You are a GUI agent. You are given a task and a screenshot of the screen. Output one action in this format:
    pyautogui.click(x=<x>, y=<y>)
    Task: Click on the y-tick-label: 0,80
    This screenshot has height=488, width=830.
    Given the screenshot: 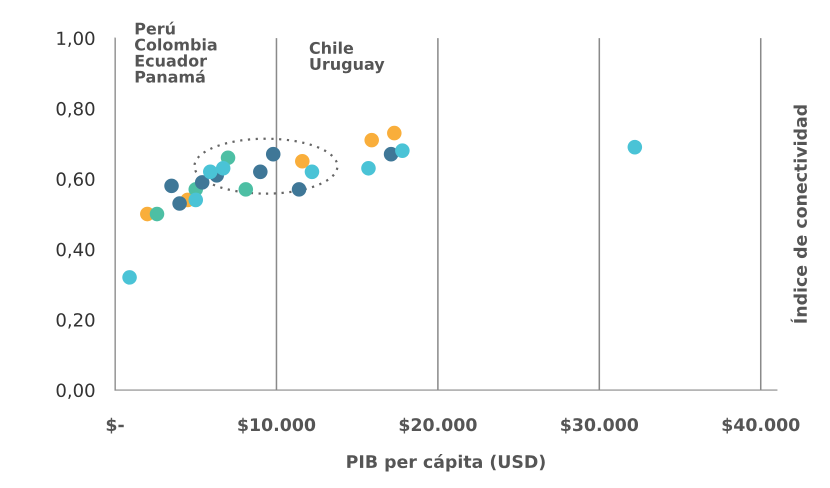 What is the action you would take?
    pyautogui.click(x=75, y=110)
    